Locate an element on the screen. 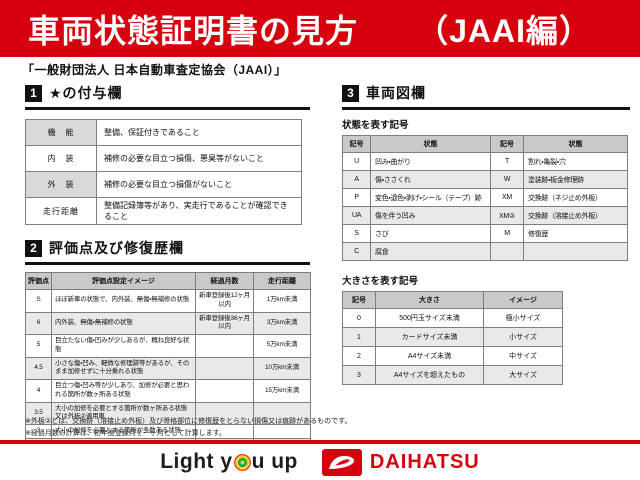 This screenshot has height=480, width=640. table-row: 内 装補修の必要な目立つ損傷、悪臭等がないこと is located at coordinates (163, 158).